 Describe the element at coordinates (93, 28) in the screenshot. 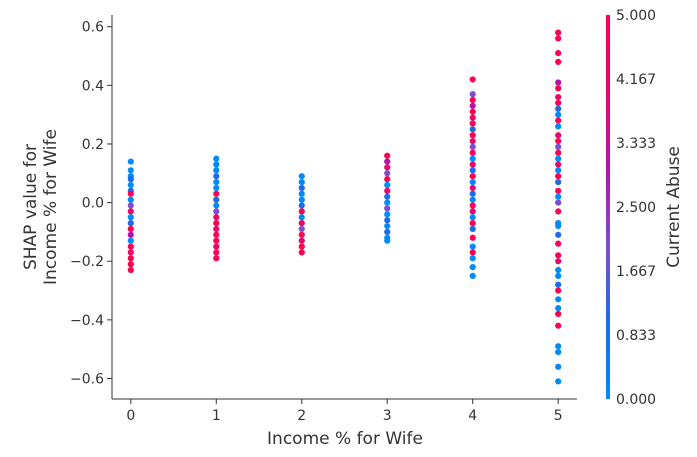

I see `y-tick-label: 0.6` at that location.